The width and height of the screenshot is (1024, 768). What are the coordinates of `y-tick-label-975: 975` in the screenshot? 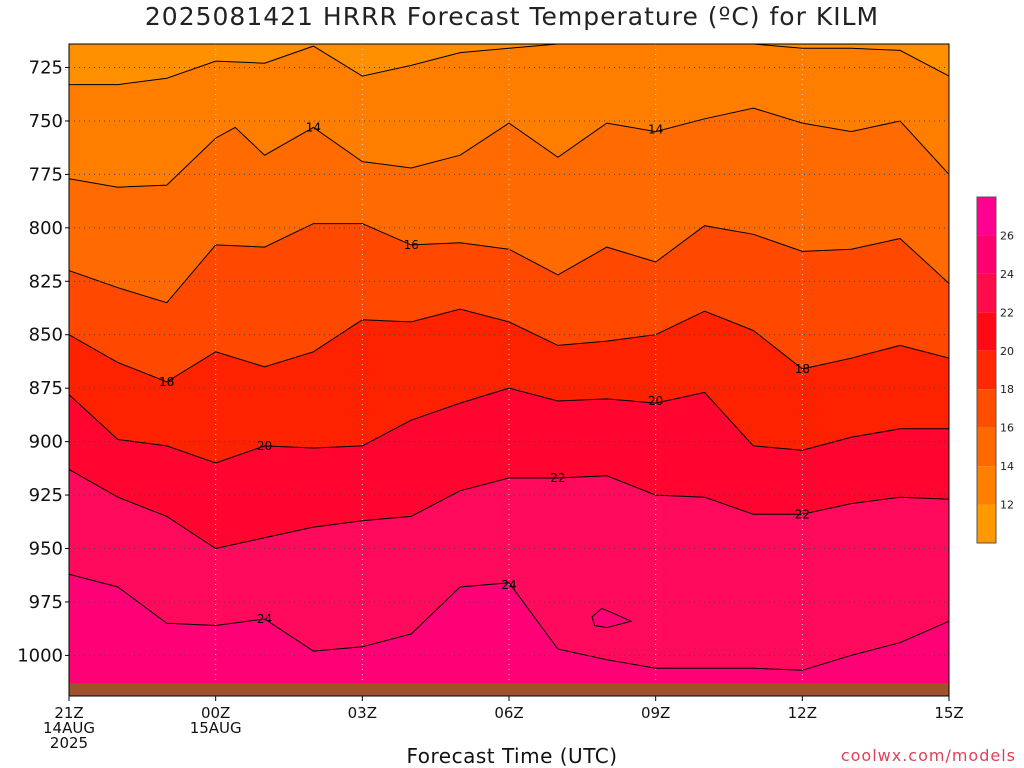 It's located at (46, 602).